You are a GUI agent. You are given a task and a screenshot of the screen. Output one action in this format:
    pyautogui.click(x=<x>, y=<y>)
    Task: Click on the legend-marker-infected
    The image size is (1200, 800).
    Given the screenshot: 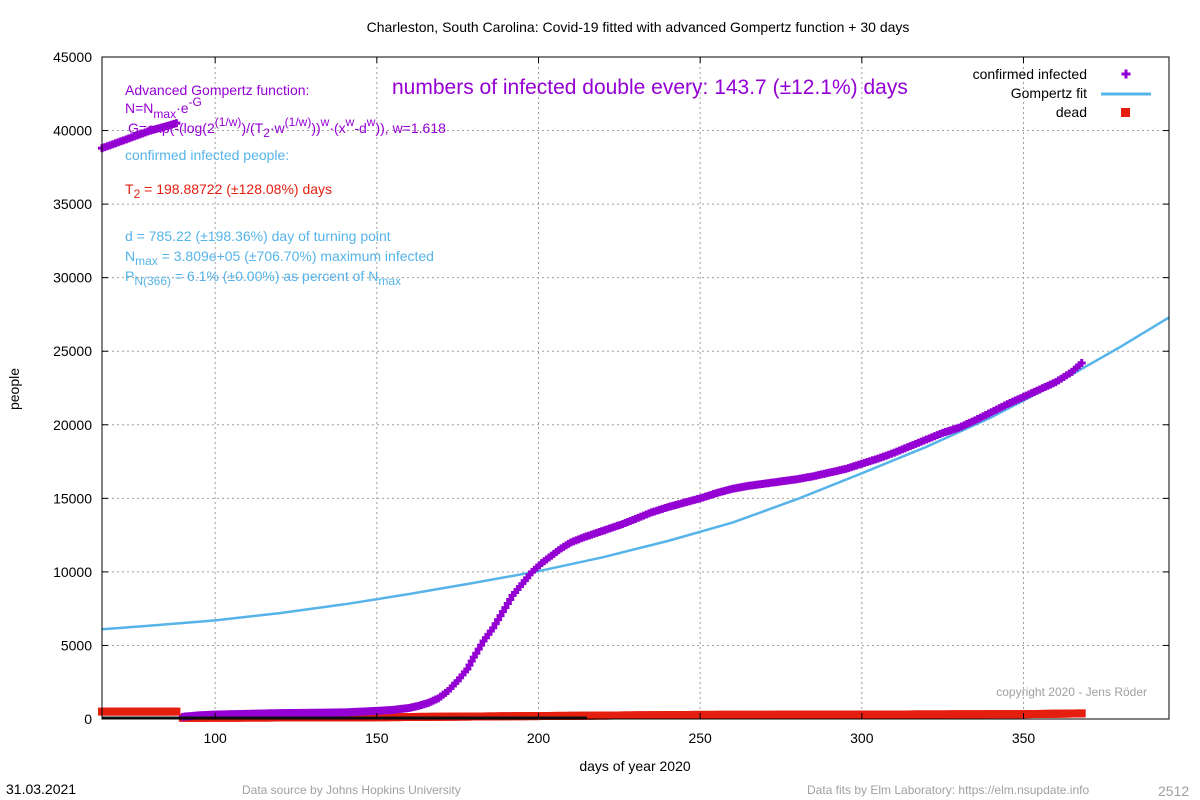 What is the action you would take?
    pyautogui.click(x=1126, y=74)
    